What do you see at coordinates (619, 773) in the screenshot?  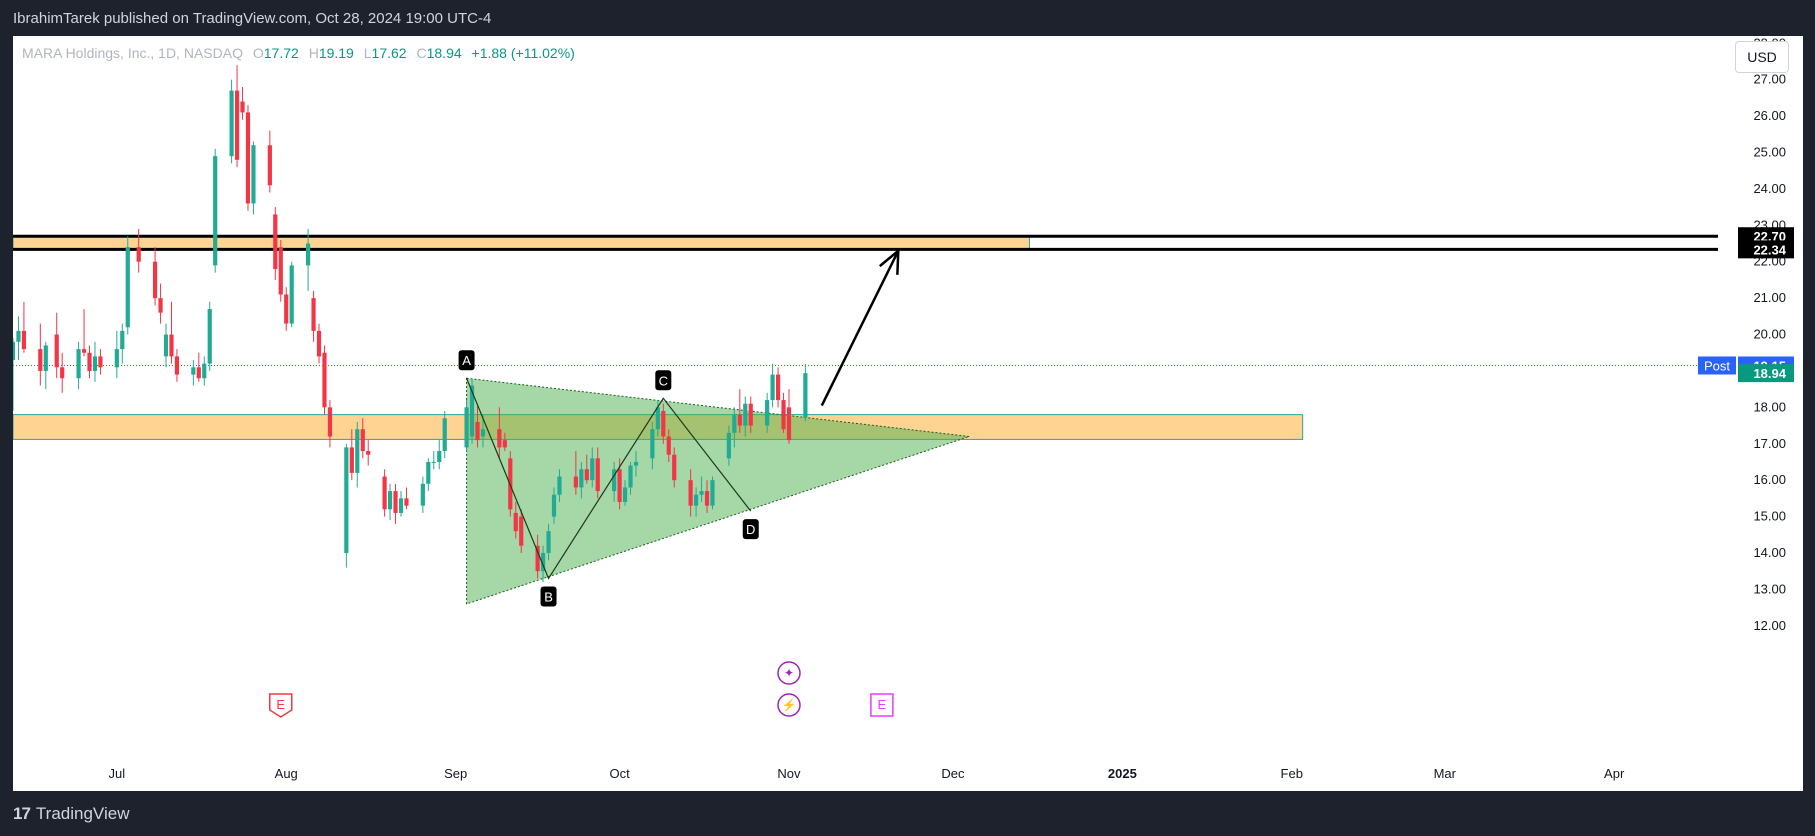 I see `x-axis-tick-label: Oct` at bounding box center [619, 773].